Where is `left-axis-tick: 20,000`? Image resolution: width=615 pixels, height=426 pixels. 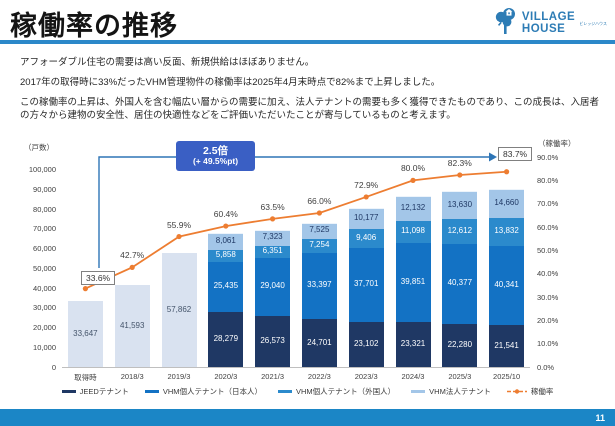
left-axis-tick: 20,000 is located at coordinates (44, 327).